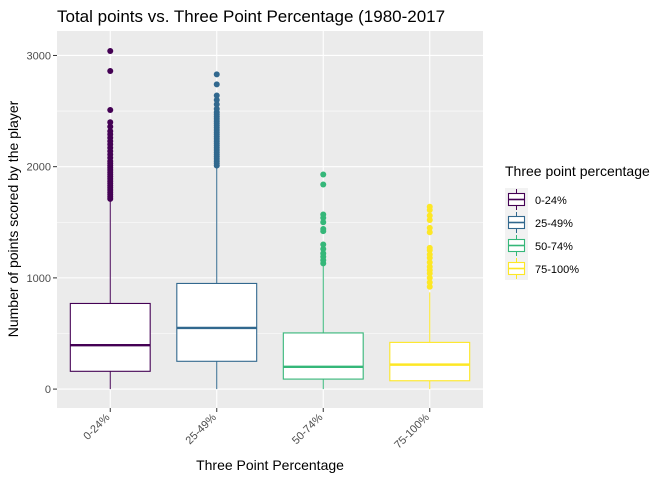 This screenshot has height=480, width=672. What do you see at coordinates (307, 428) in the screenshot?
I see `x-tick-label: 50-74%` at bounding box center [307, 428].